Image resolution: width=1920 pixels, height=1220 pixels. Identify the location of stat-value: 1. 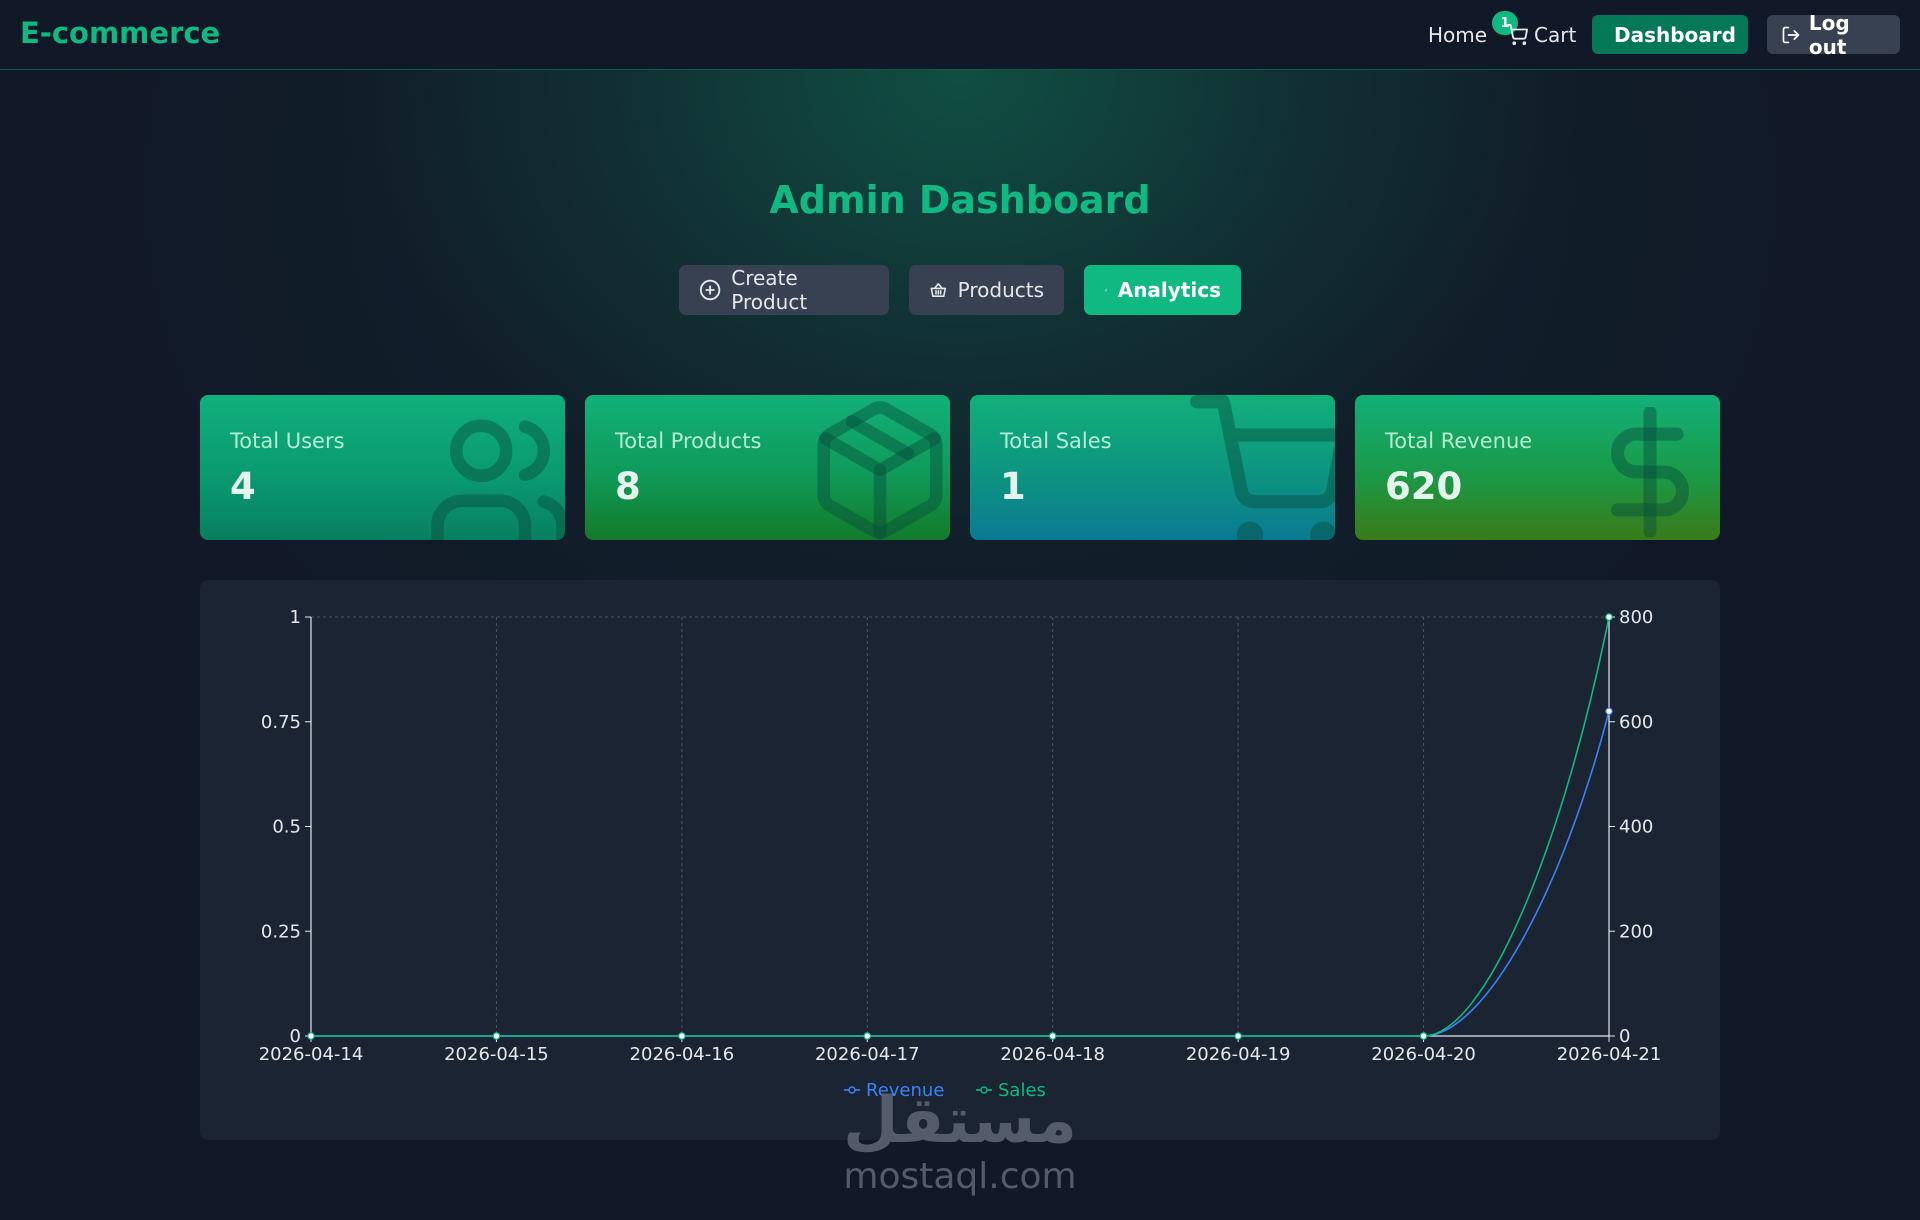
(1013, 486).